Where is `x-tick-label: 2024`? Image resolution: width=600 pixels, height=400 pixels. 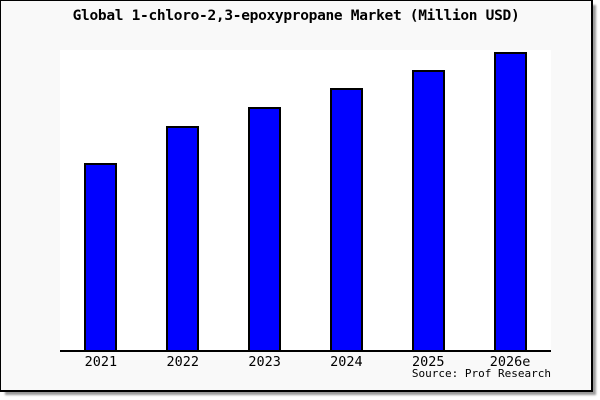 x-tick-label: 2024 is located at coordinates (346, 362).